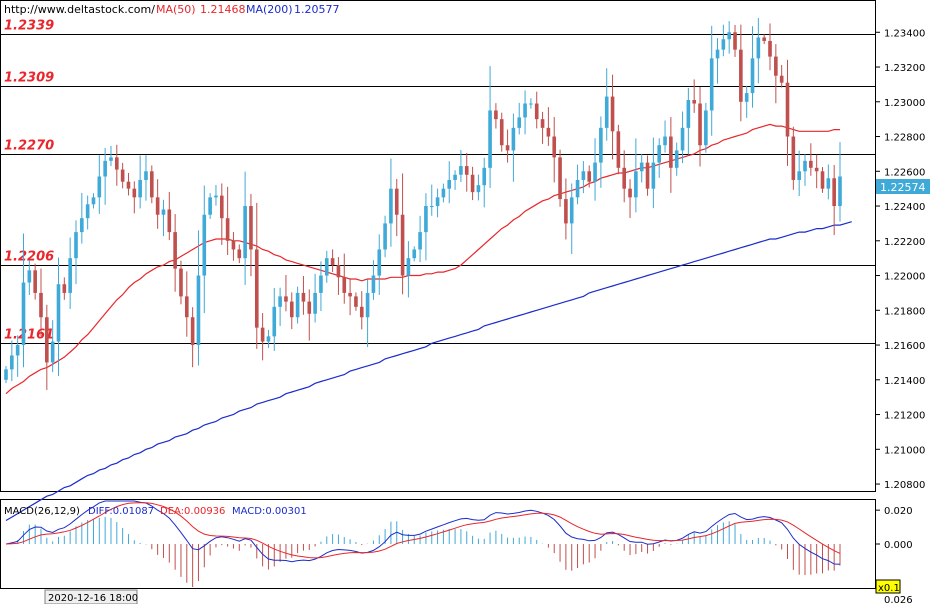 The height and width of the screenshot is (608, 930). Describe the element at coordinates (888, 586) in the screenshot. I see `scale-box` at that location.